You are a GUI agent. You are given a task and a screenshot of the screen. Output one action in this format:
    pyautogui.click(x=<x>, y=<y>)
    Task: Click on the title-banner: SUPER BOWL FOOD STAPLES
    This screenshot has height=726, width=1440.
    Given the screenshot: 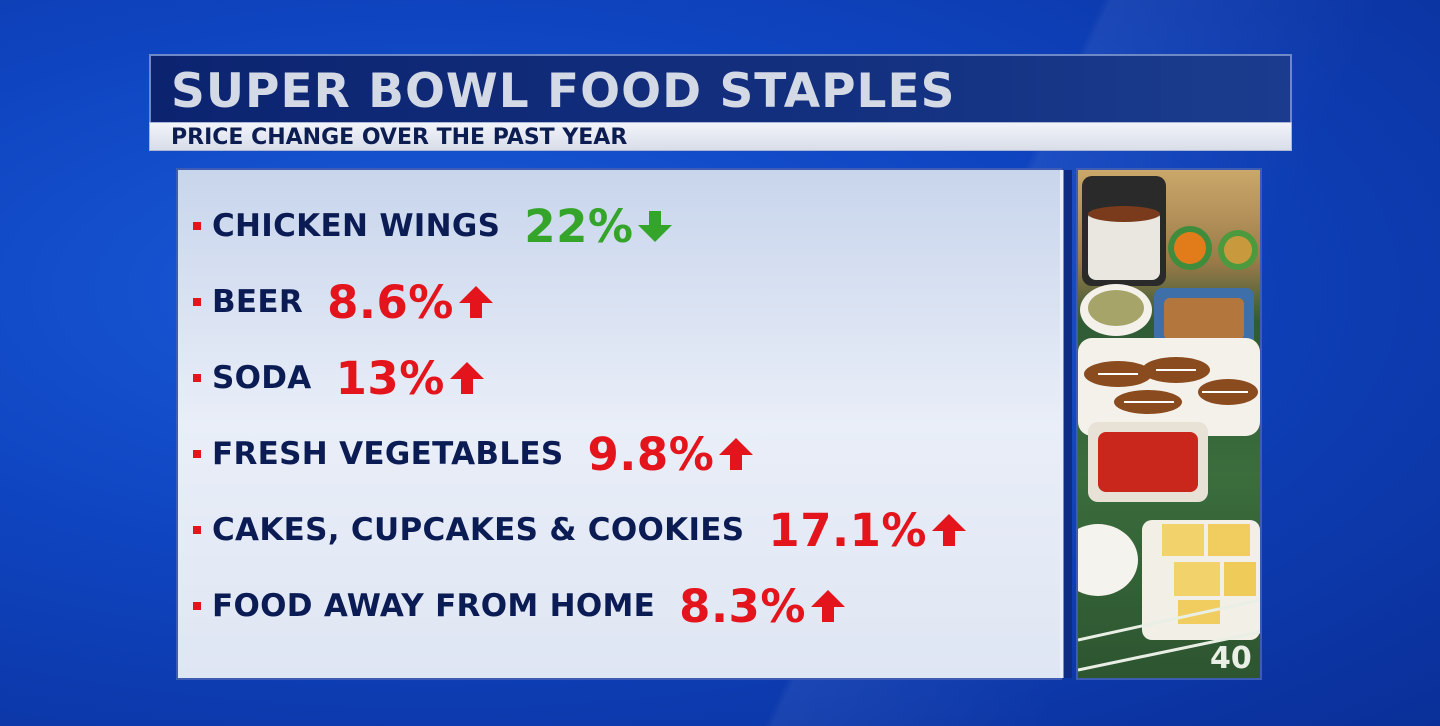 What is the action you would take?
    pyautogui.click(x=720, y=89)
    